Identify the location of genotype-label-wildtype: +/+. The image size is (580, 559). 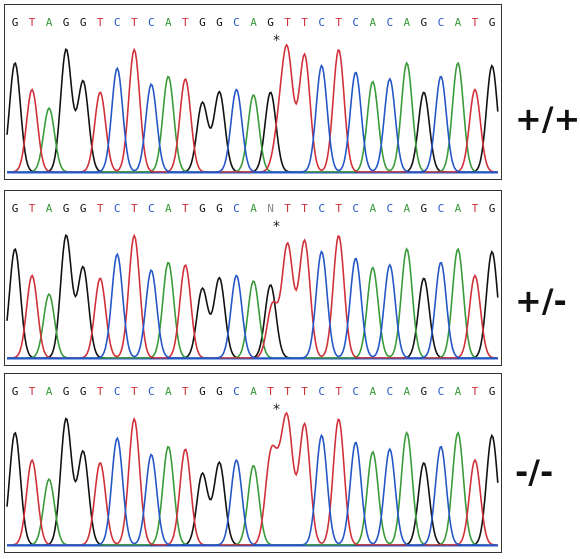
(547, 119).